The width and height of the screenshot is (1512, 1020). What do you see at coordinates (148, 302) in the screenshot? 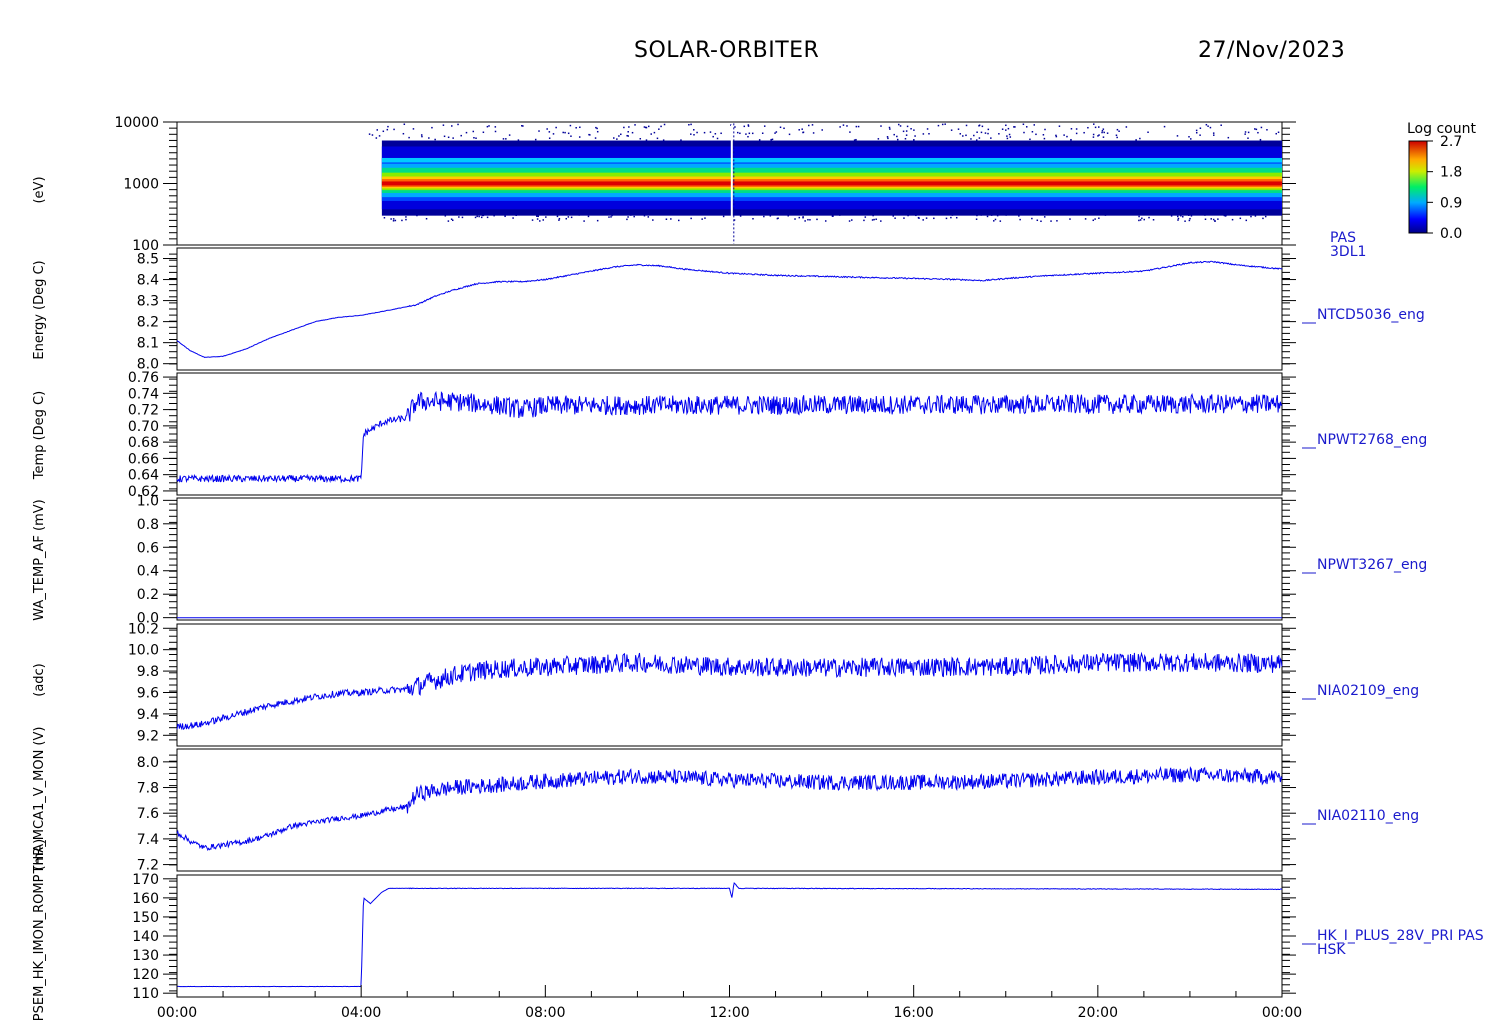
I see `y-tick-label: 8.3` at bounding box center [148, 302].